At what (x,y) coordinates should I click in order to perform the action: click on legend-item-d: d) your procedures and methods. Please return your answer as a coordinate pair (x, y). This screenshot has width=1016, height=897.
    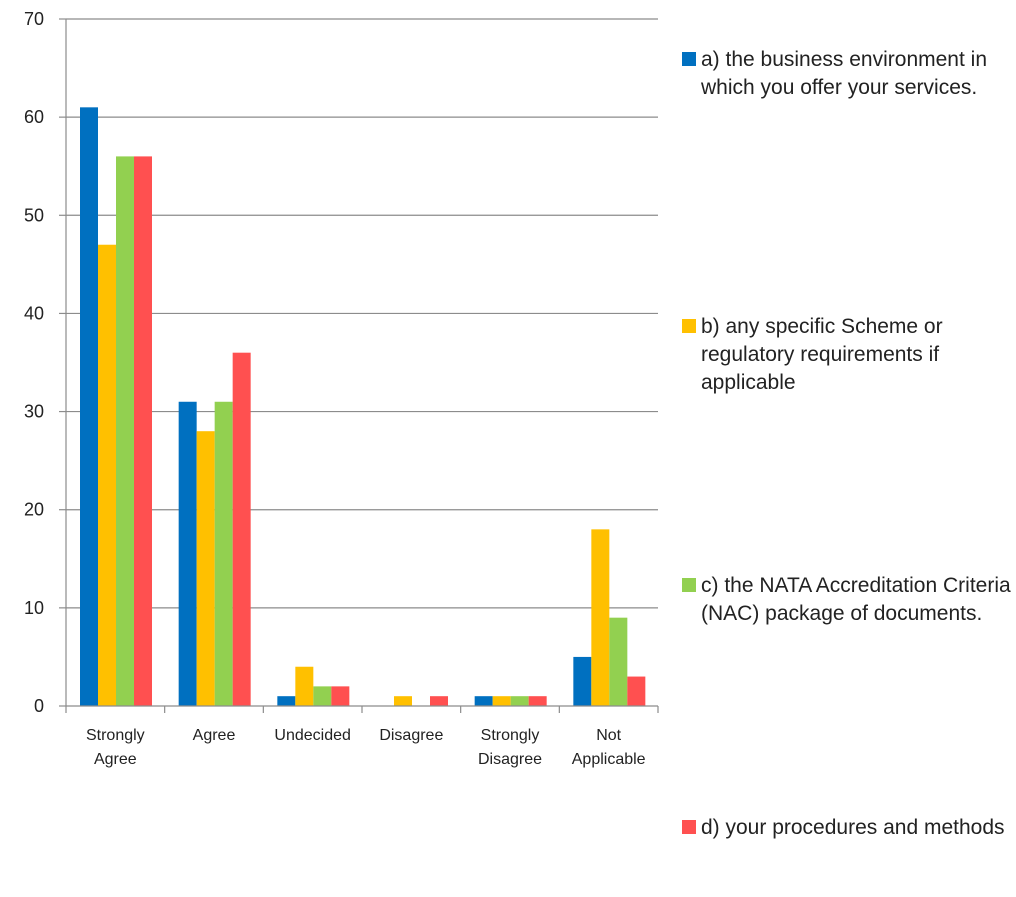
    Looking at the image, I should click on (847, 828).